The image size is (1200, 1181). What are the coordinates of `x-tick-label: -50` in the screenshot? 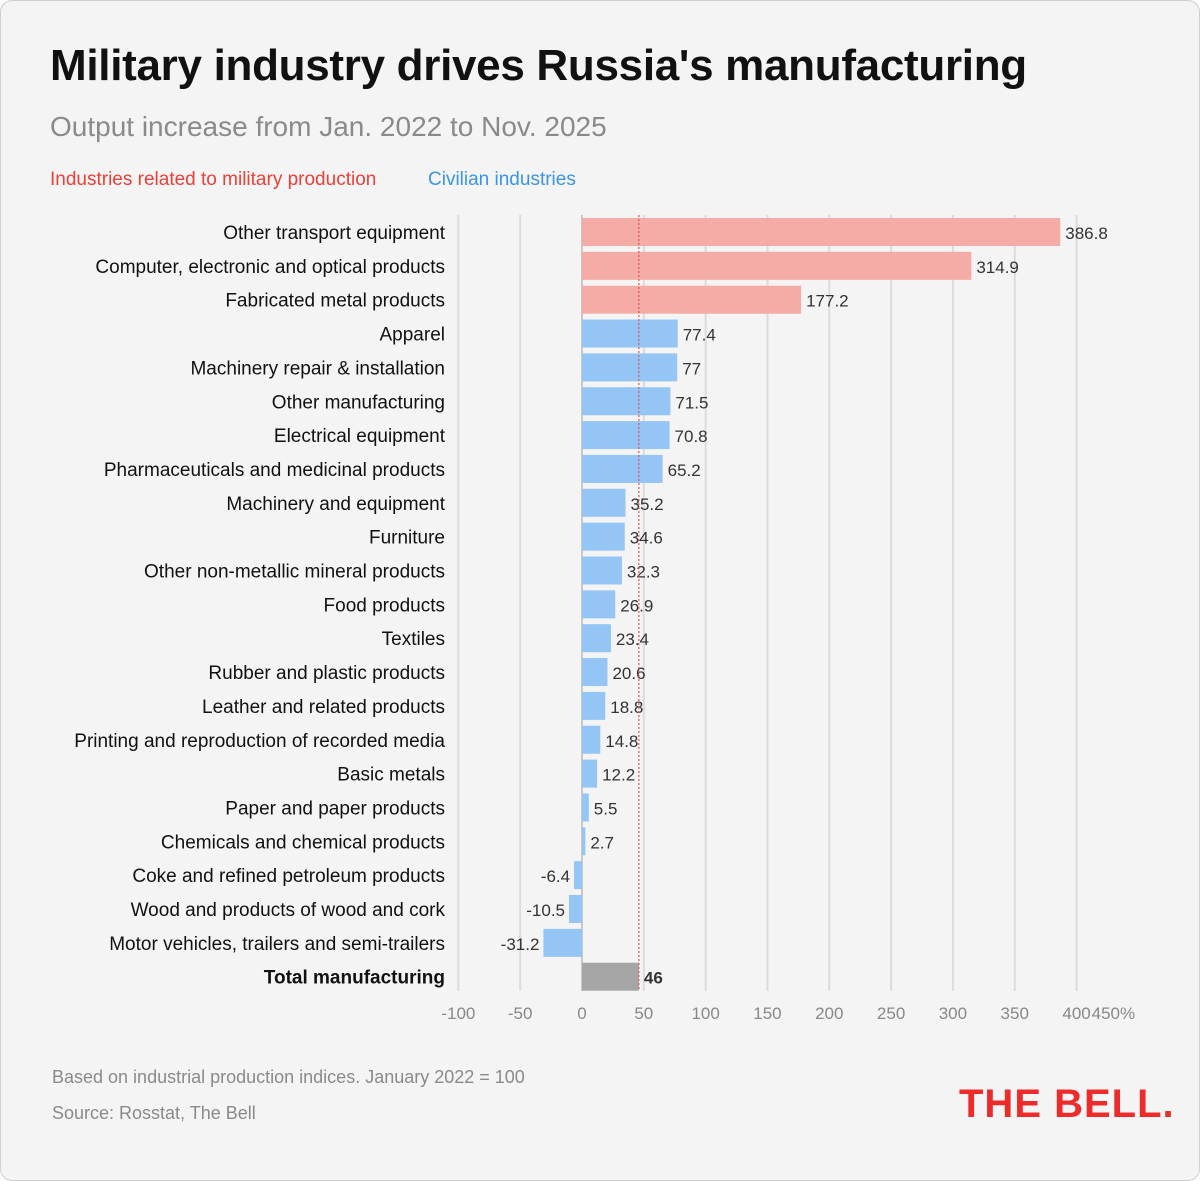 It's located at (520, 1013).